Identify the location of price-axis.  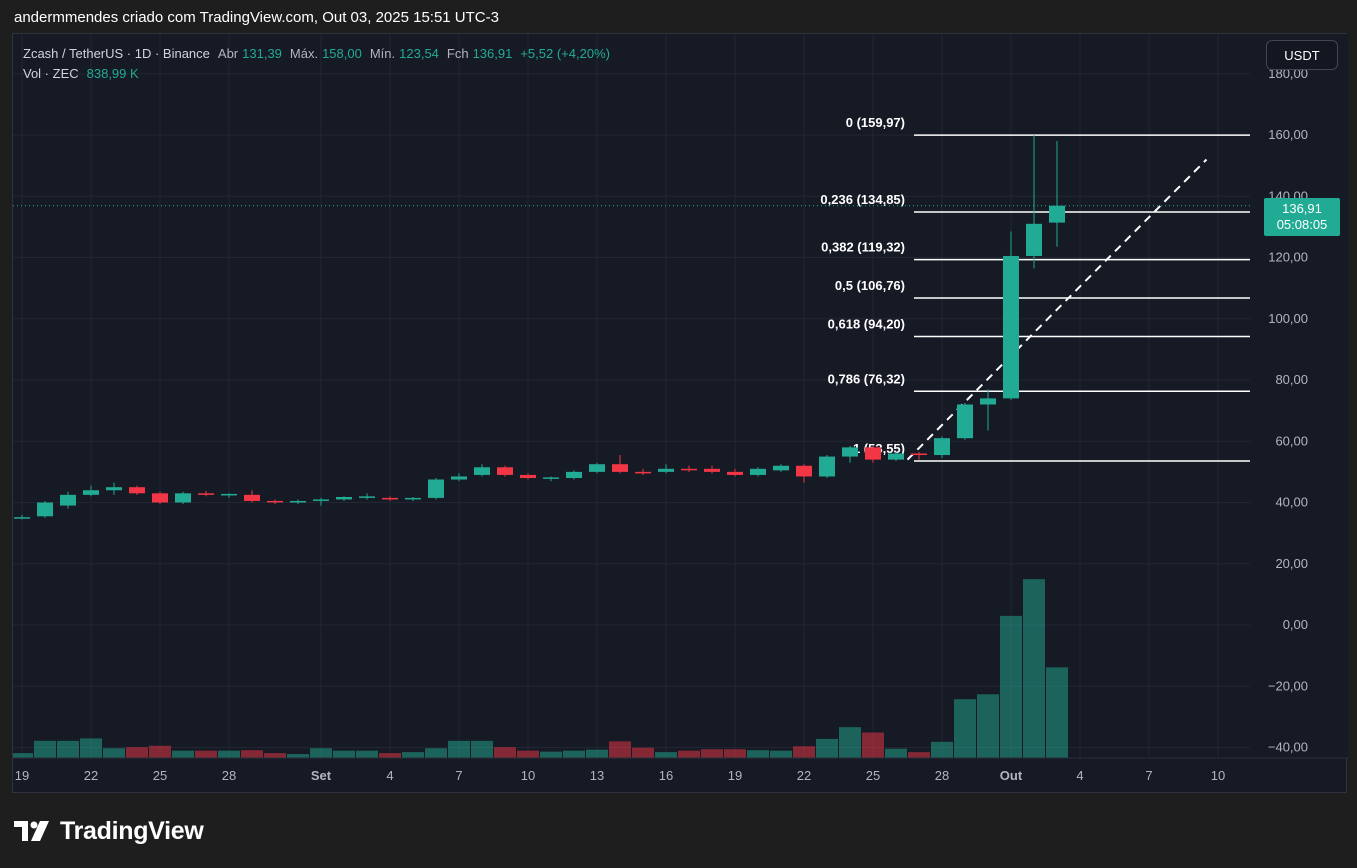
(1299, 396).